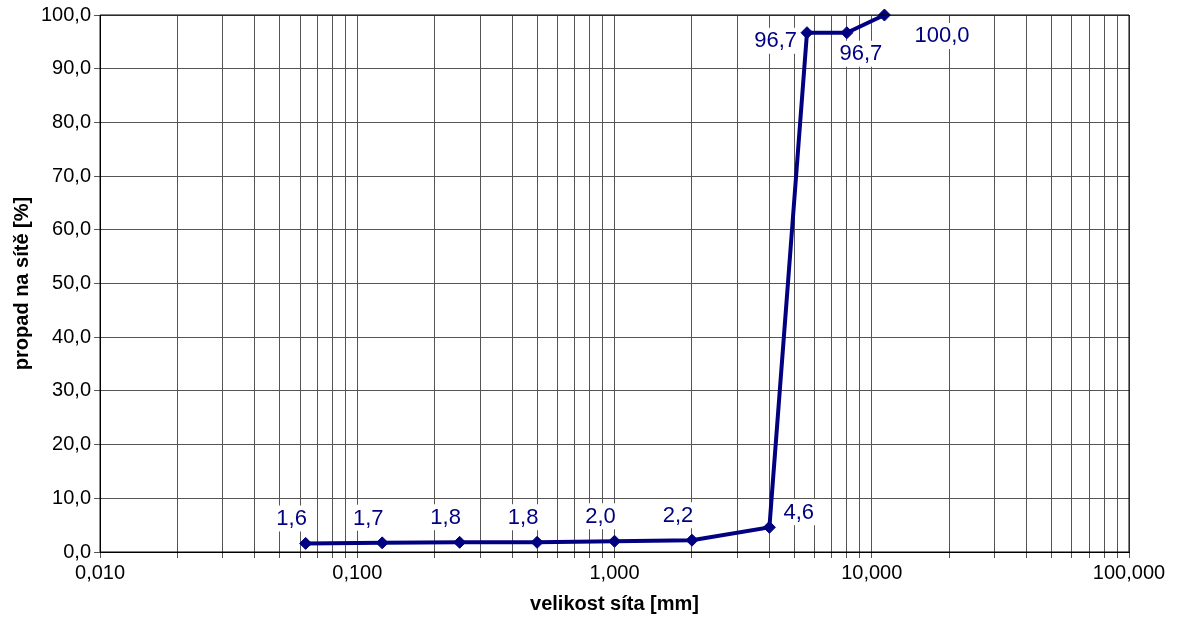 This screenshot has width=1181, height=624. Describe the element at coordinates (72, 120) in the screenshot. I see `y-tick-label: 80,0` at that location.